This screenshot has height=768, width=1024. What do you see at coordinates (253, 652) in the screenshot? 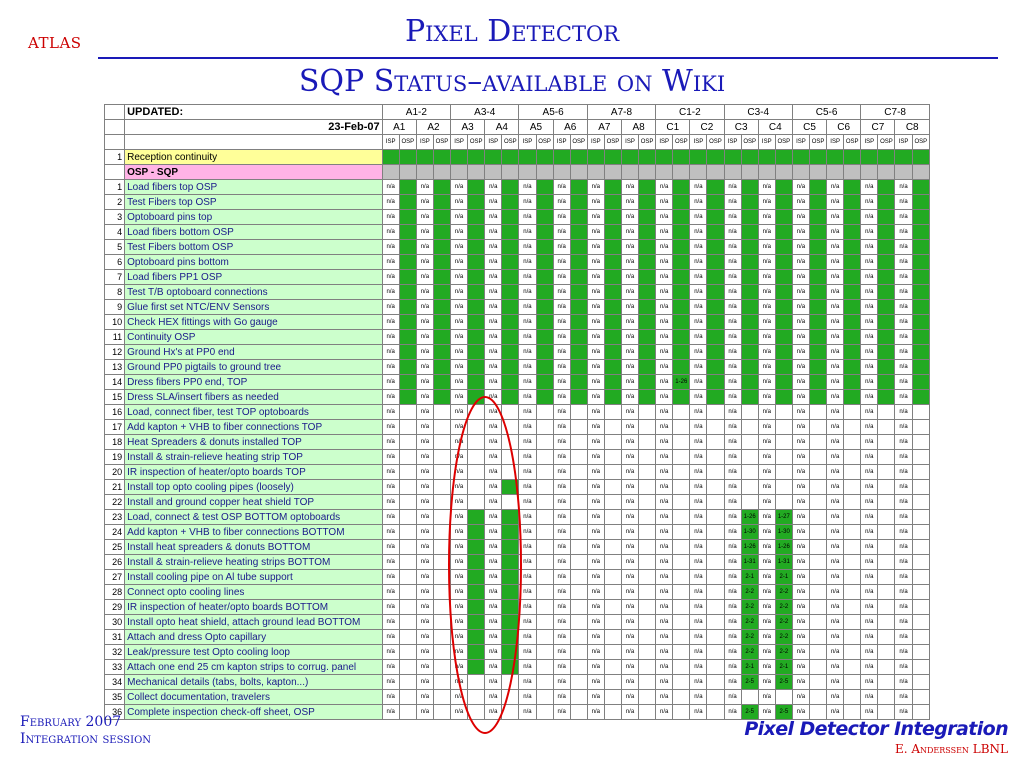
I see `row-label: Leak/pressure test Opto cooling loop` at bounding box center [253, 652].